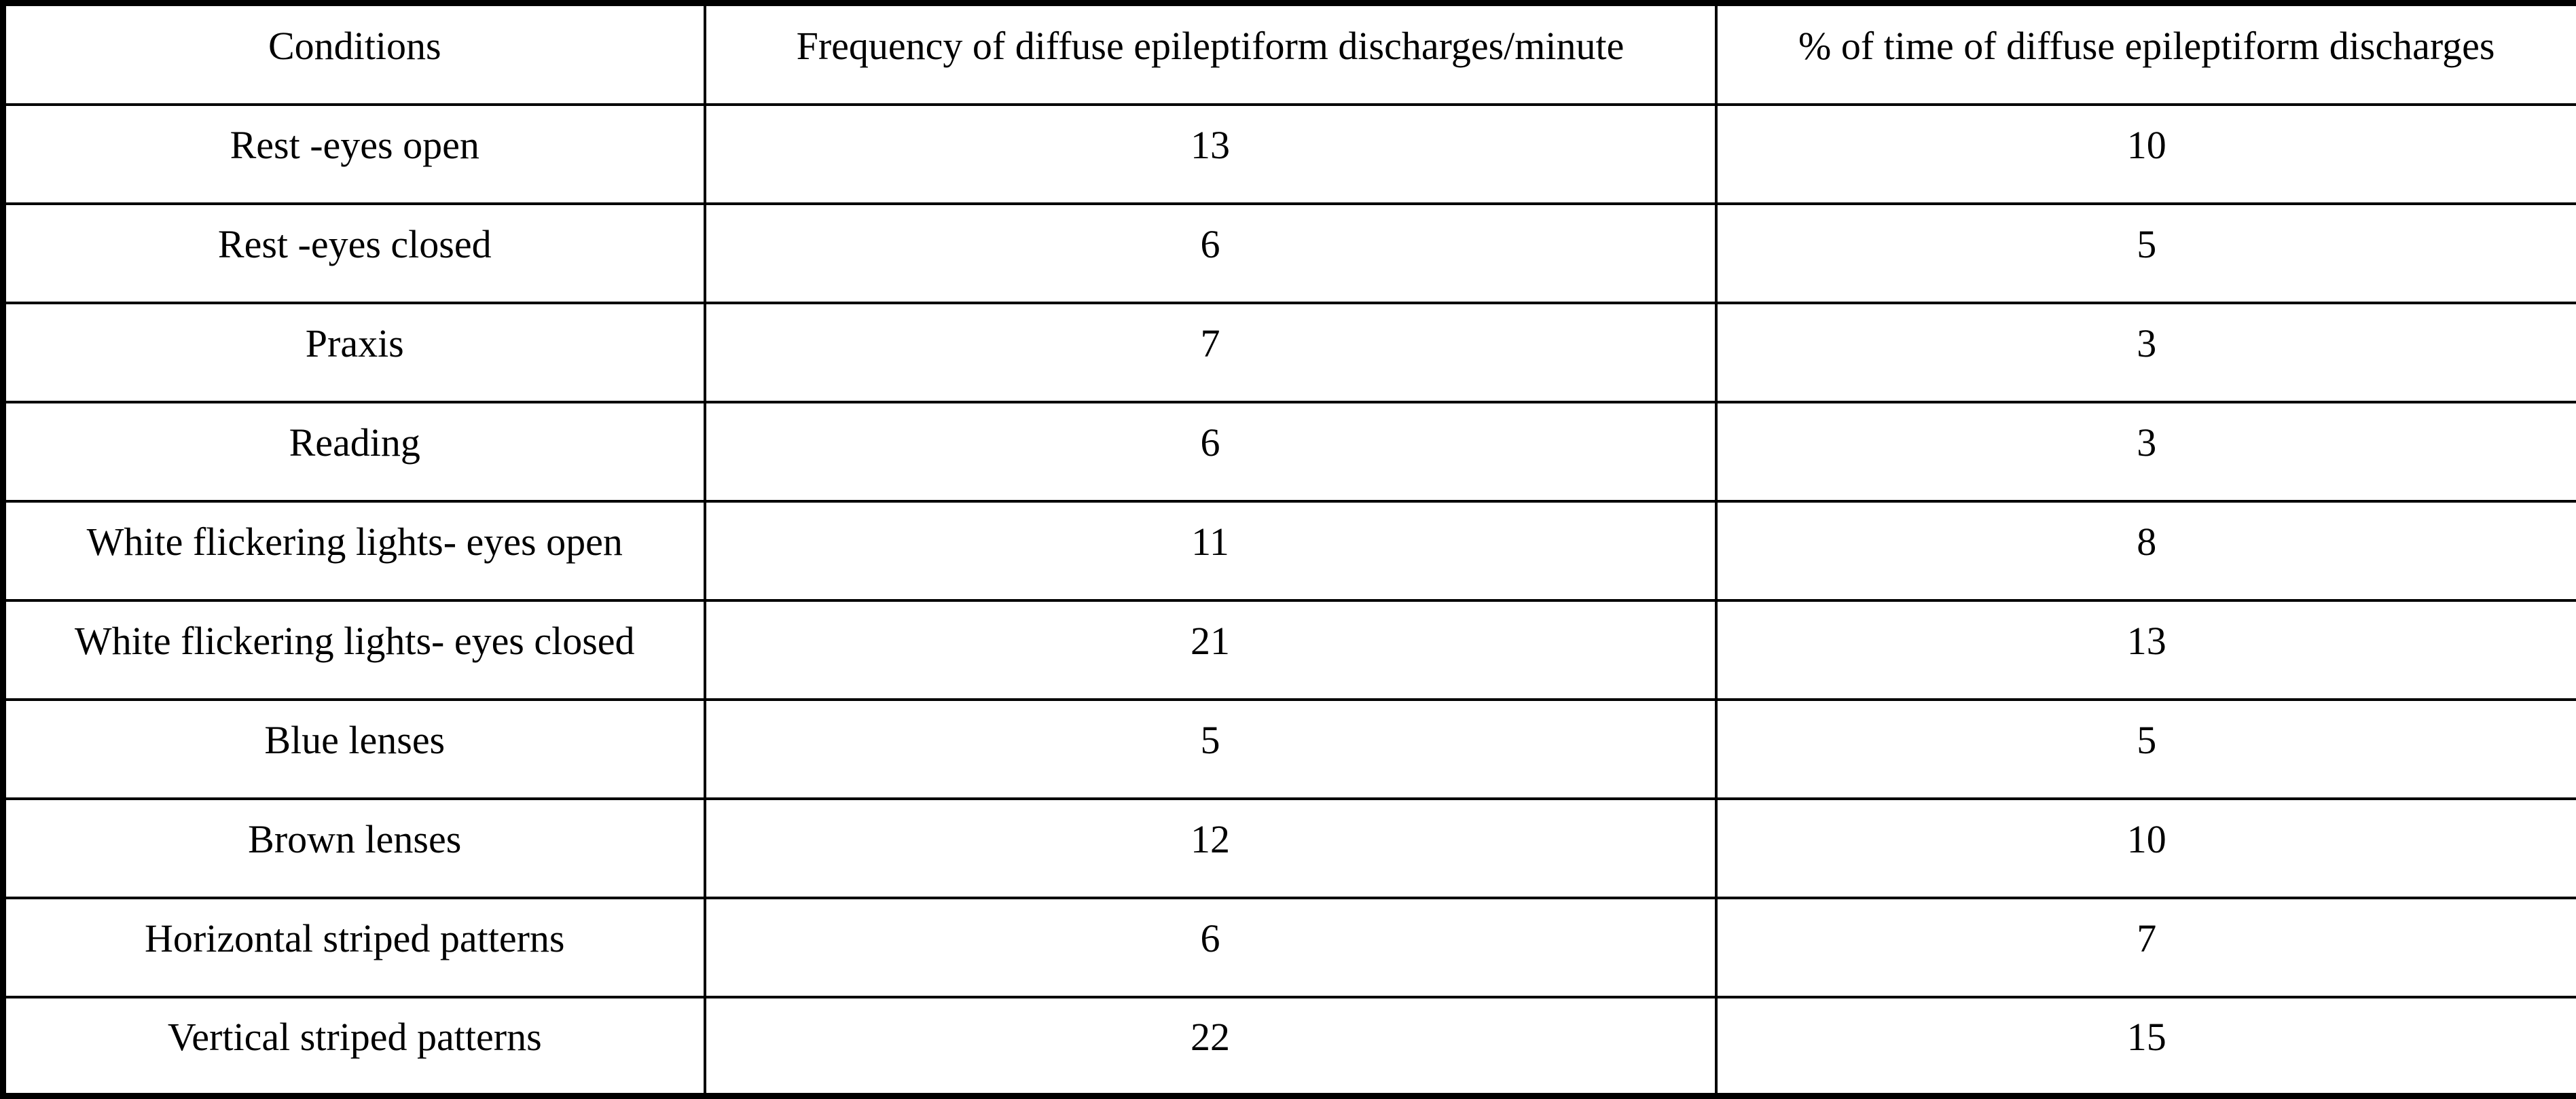 The image size is (2576, 1099). I want to click on table-row: Rest -eyes closed 6 5, so click(1288, 253).